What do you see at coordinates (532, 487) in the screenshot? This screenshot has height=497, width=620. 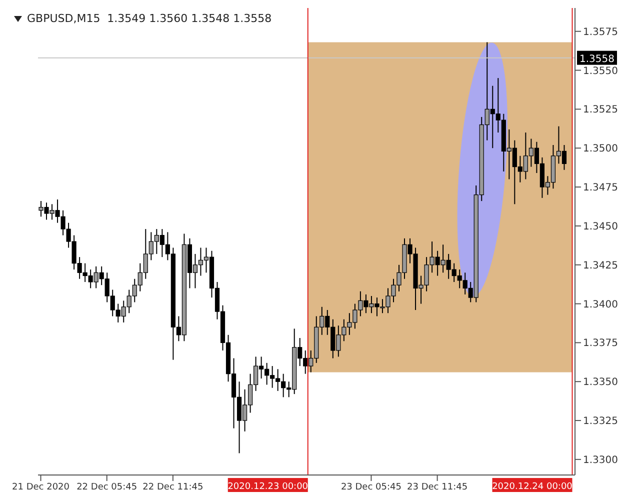 I see `ref-line-label: 2020.12.24 00:00` at bounding box center [532, 487].